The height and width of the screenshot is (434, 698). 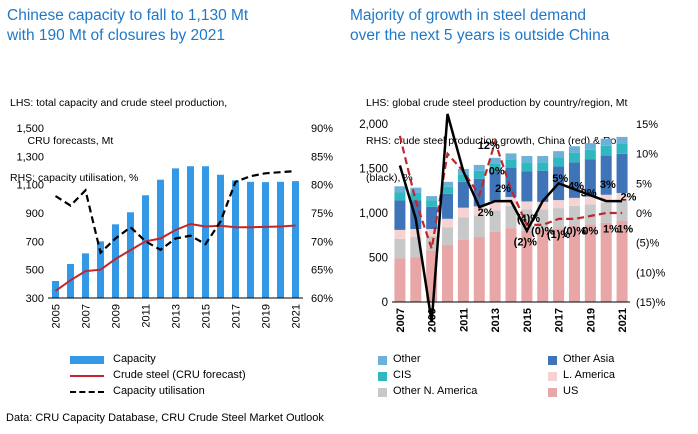 What do you see at coordinates (589, 193) in the screenshot?
I see `growth-data-label: 3%` at bounding box center [589, 193].